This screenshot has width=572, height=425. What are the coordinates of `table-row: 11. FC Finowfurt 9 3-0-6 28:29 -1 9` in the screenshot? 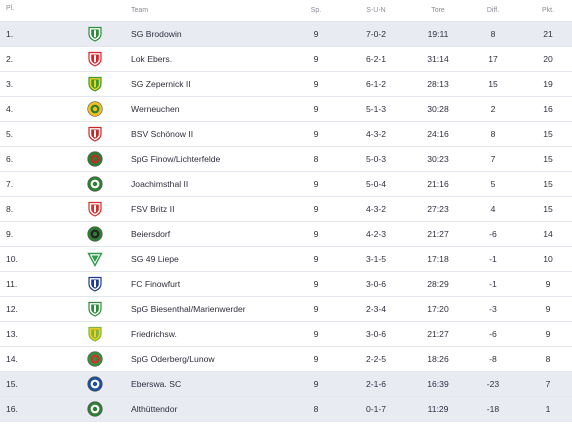 It's located at (286, 284).